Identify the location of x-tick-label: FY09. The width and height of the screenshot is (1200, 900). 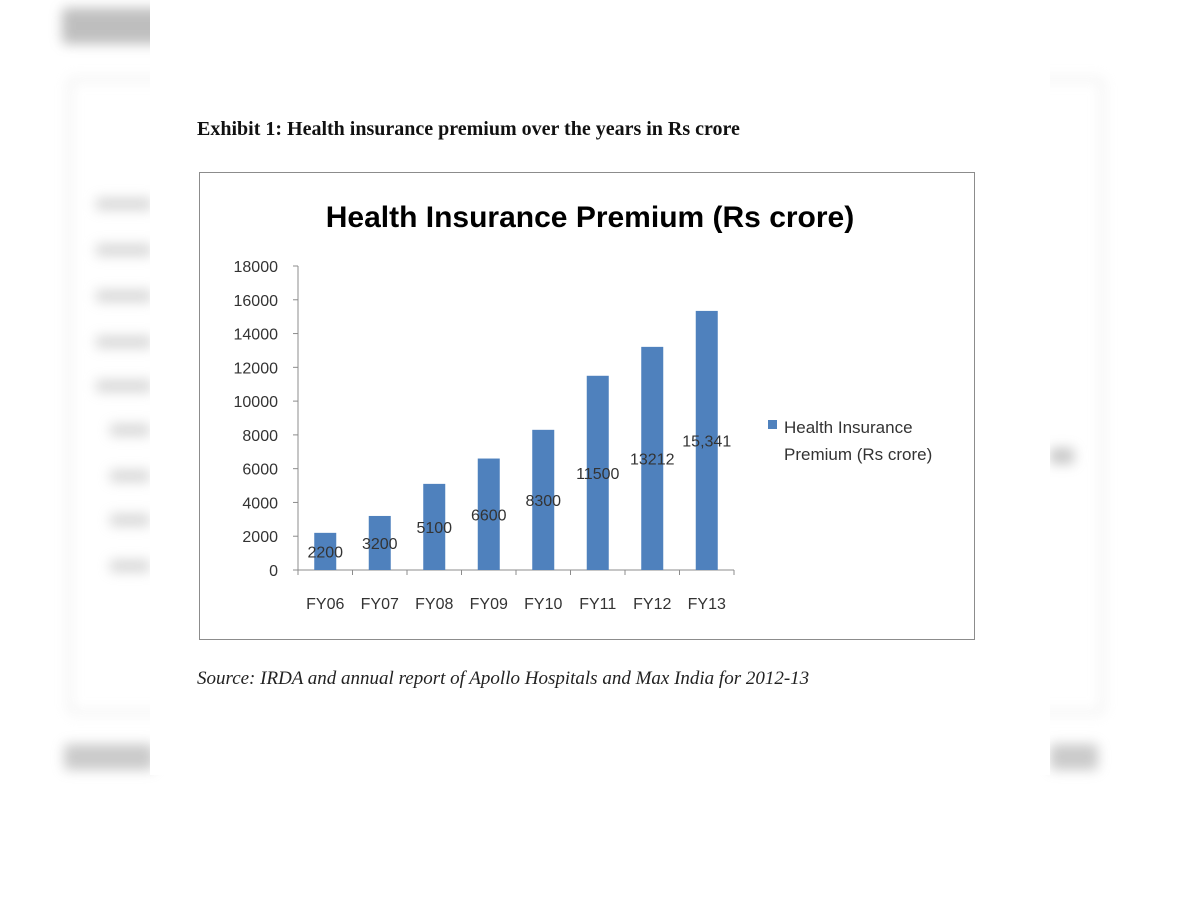
(489, 604).